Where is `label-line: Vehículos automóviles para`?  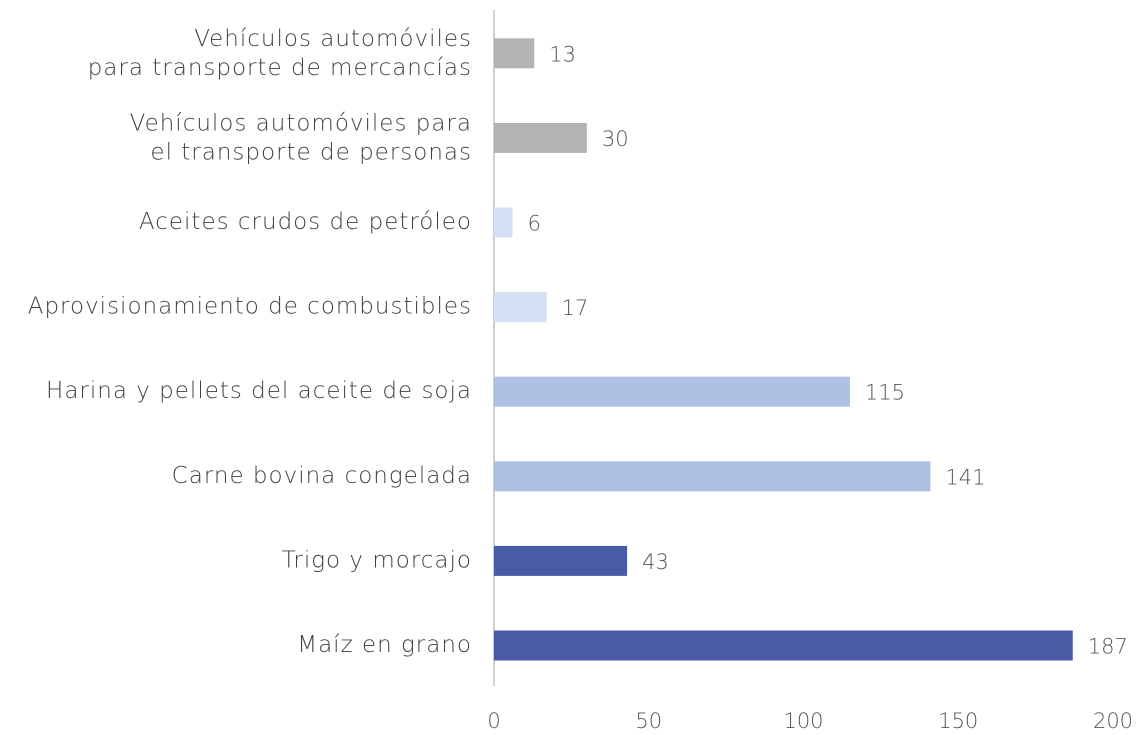 label-line: Vehículos automóviles para is located at coordinates (301, 123).